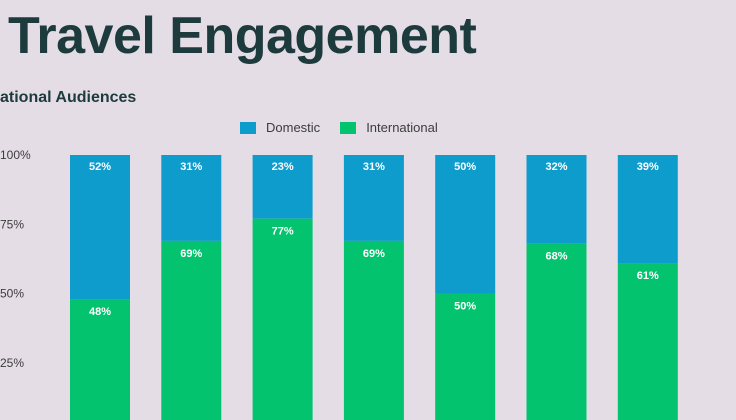  I want to click on data-label-domestic: 32%, so click(556, 167).